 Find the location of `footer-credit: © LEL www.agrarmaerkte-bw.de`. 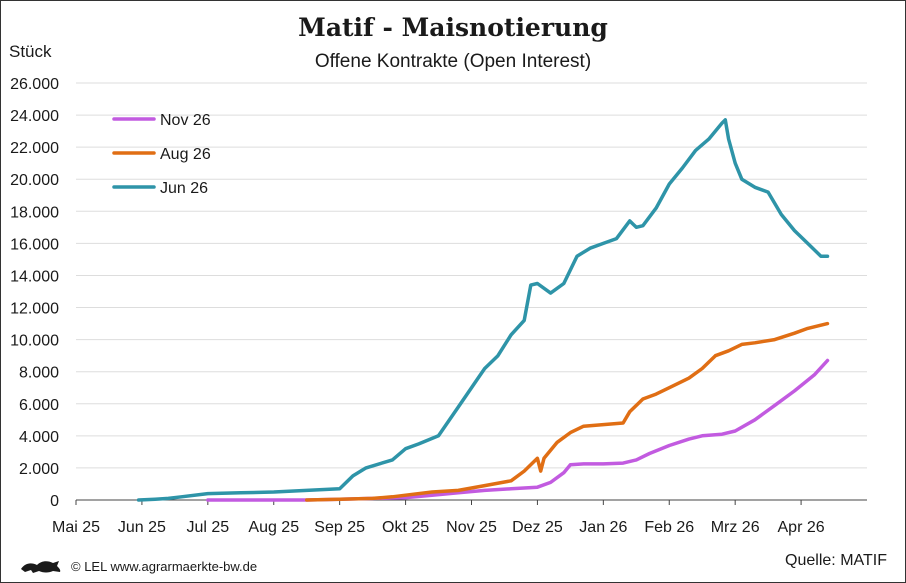

footer-credit: © LEL www.agrarmaerkte-bw.de is located at coordinates (138, 566).